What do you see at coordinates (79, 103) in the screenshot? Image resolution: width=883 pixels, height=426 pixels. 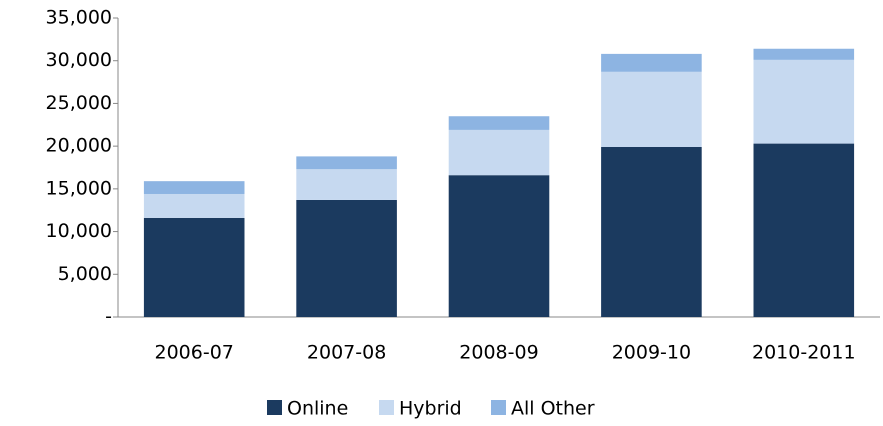 I see `y-tick-label: 25,000` at bounding box center [79, 103].